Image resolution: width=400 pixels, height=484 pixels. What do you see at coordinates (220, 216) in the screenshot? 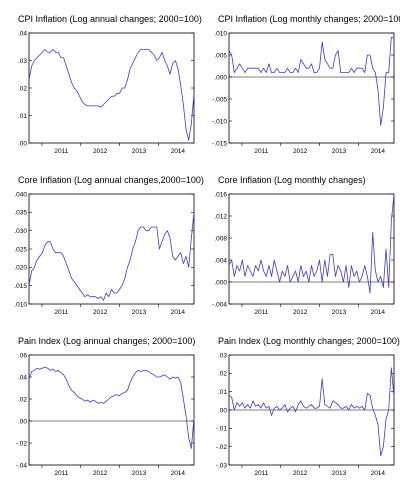
I see `y-tick-label: .012` at bounding box center [220, 216].